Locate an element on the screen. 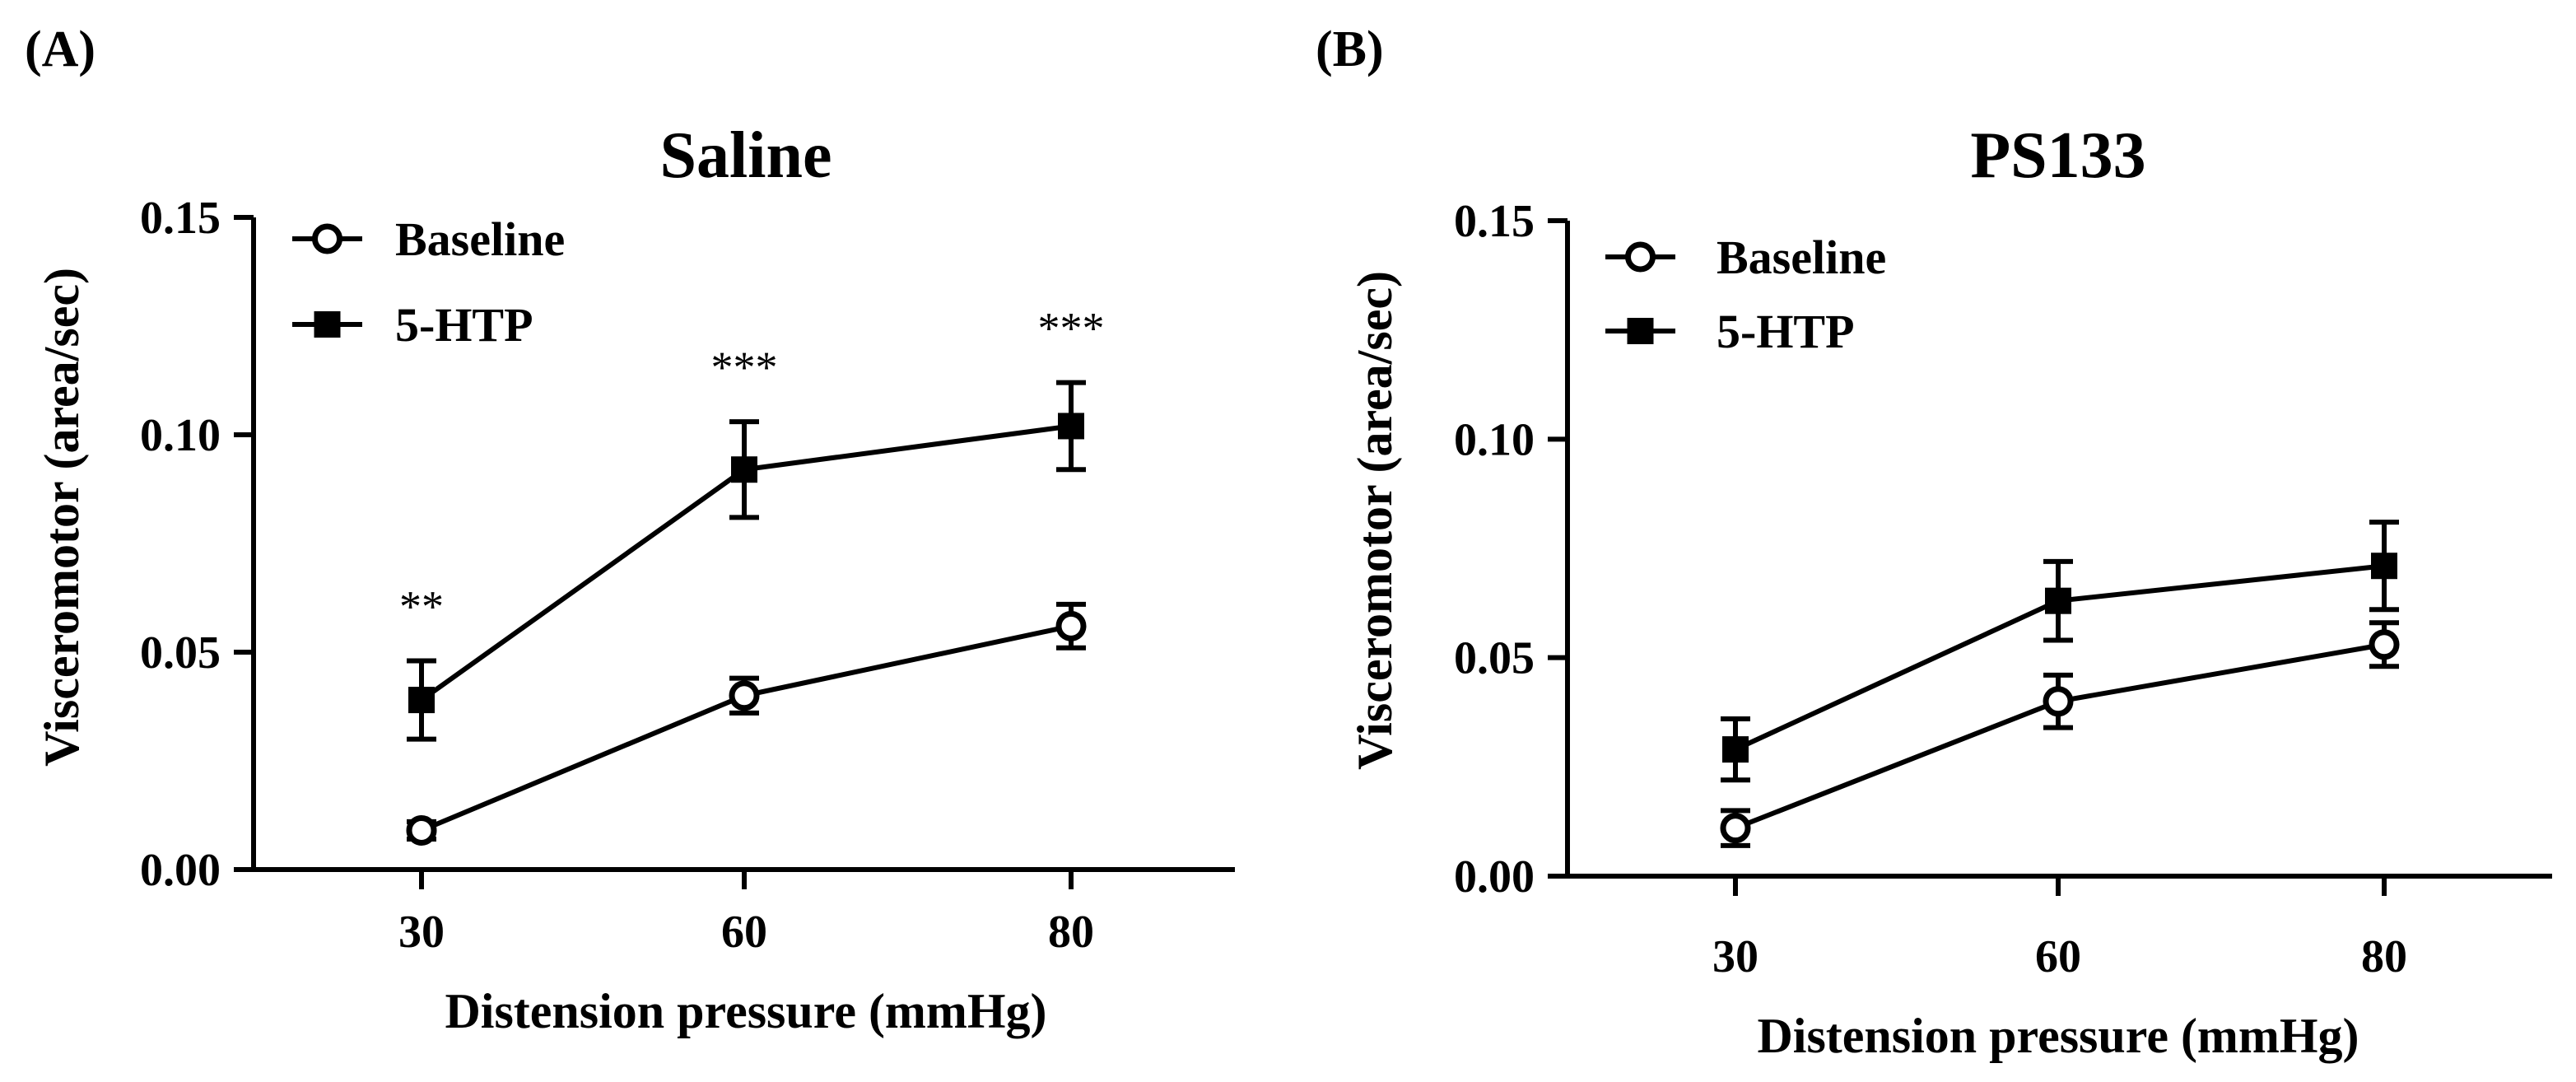  panel-b-y-axis-label: Visceromotor (area/sec) is located at coordinates (1375, 521).